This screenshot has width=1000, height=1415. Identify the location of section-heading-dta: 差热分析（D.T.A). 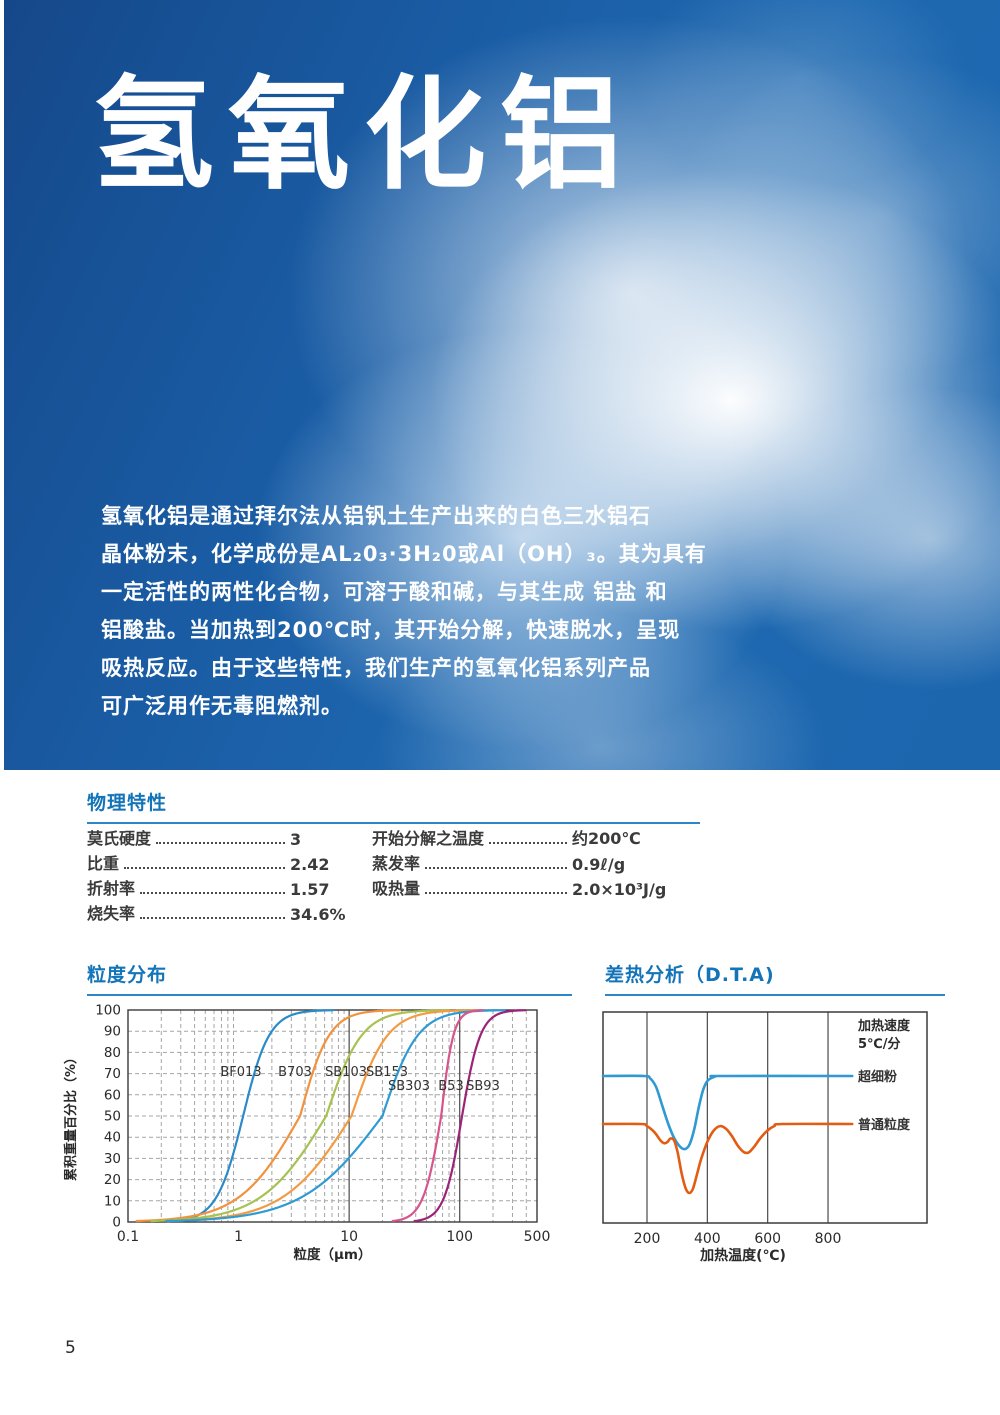
(775, 978).